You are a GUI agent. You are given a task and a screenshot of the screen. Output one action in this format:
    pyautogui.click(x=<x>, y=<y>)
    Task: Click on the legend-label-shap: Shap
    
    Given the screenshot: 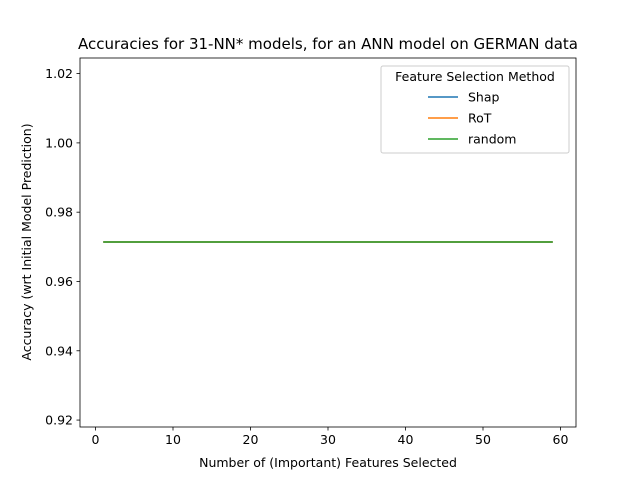 What is the action you would take?
    pyautogui.click(x=484, y=97)
    